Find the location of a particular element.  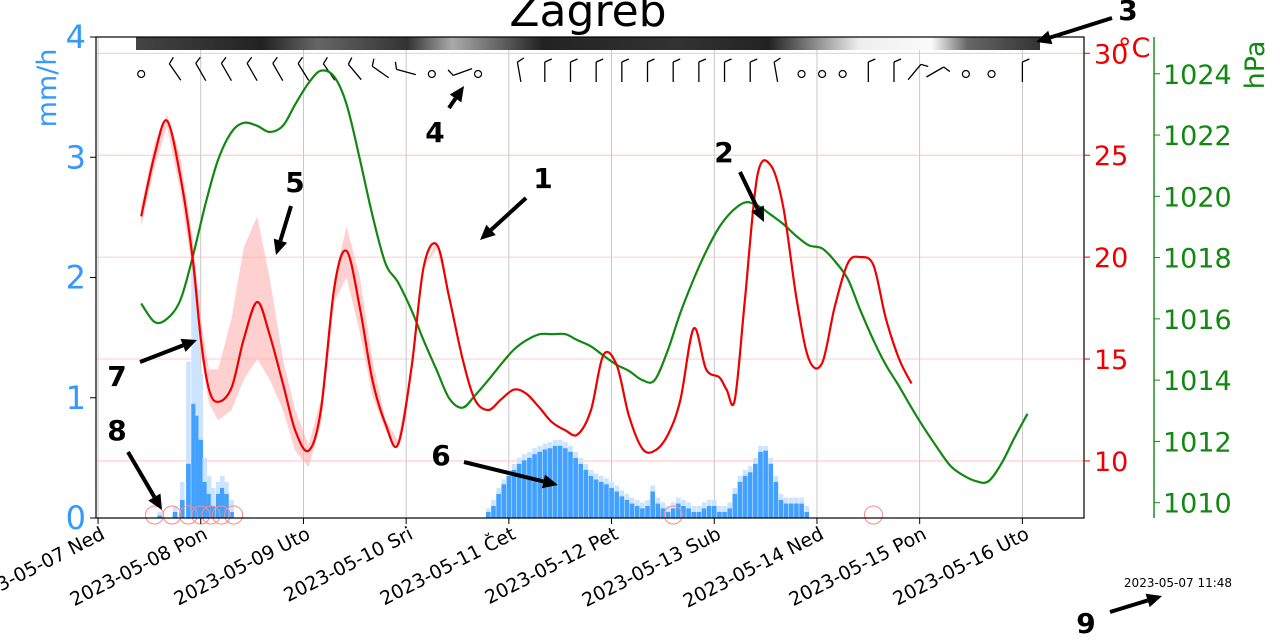

pressure-tick-label: 1016 is located at coordinates (1197, 320).